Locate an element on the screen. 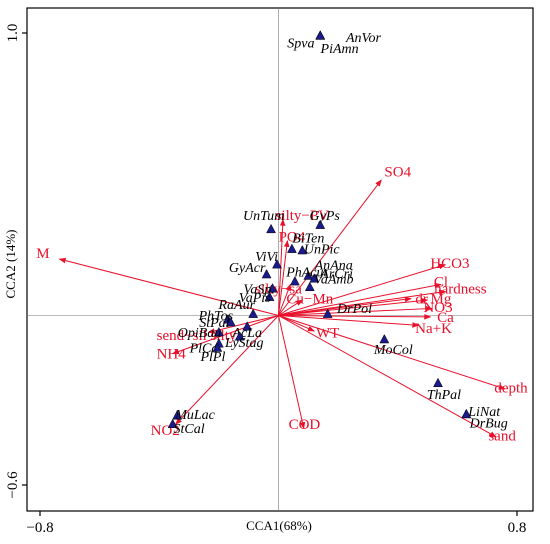 This screenshot has width=550, height=544. species-label: DrBug is located at coordinates (488, 423).